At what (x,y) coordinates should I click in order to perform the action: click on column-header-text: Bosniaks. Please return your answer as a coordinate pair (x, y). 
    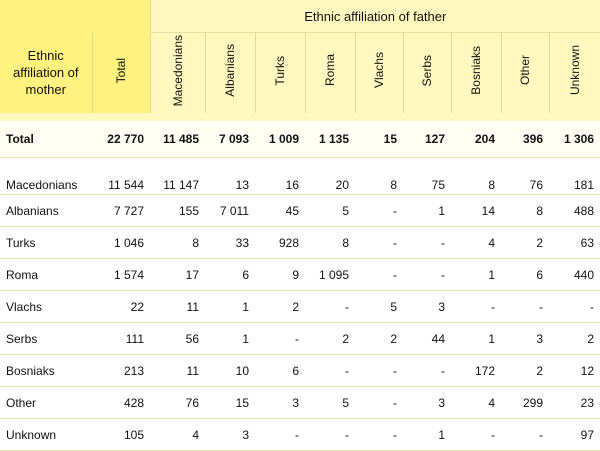
    Looking at the image, I should click on (476, 70).